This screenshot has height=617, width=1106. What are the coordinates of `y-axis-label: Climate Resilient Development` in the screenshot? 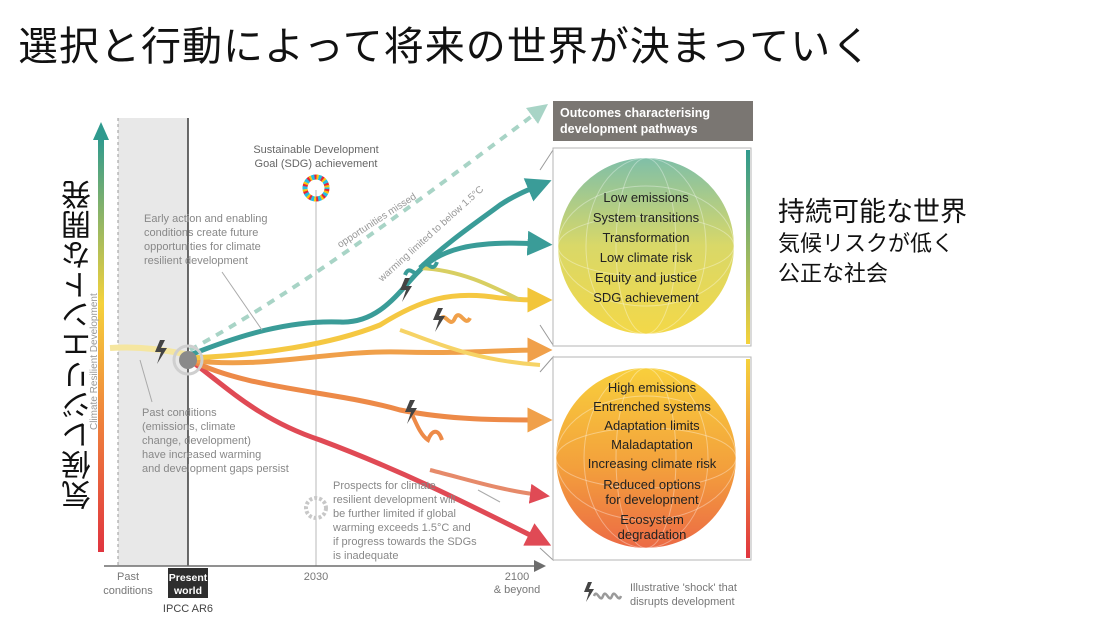 It's located at (94, 361).